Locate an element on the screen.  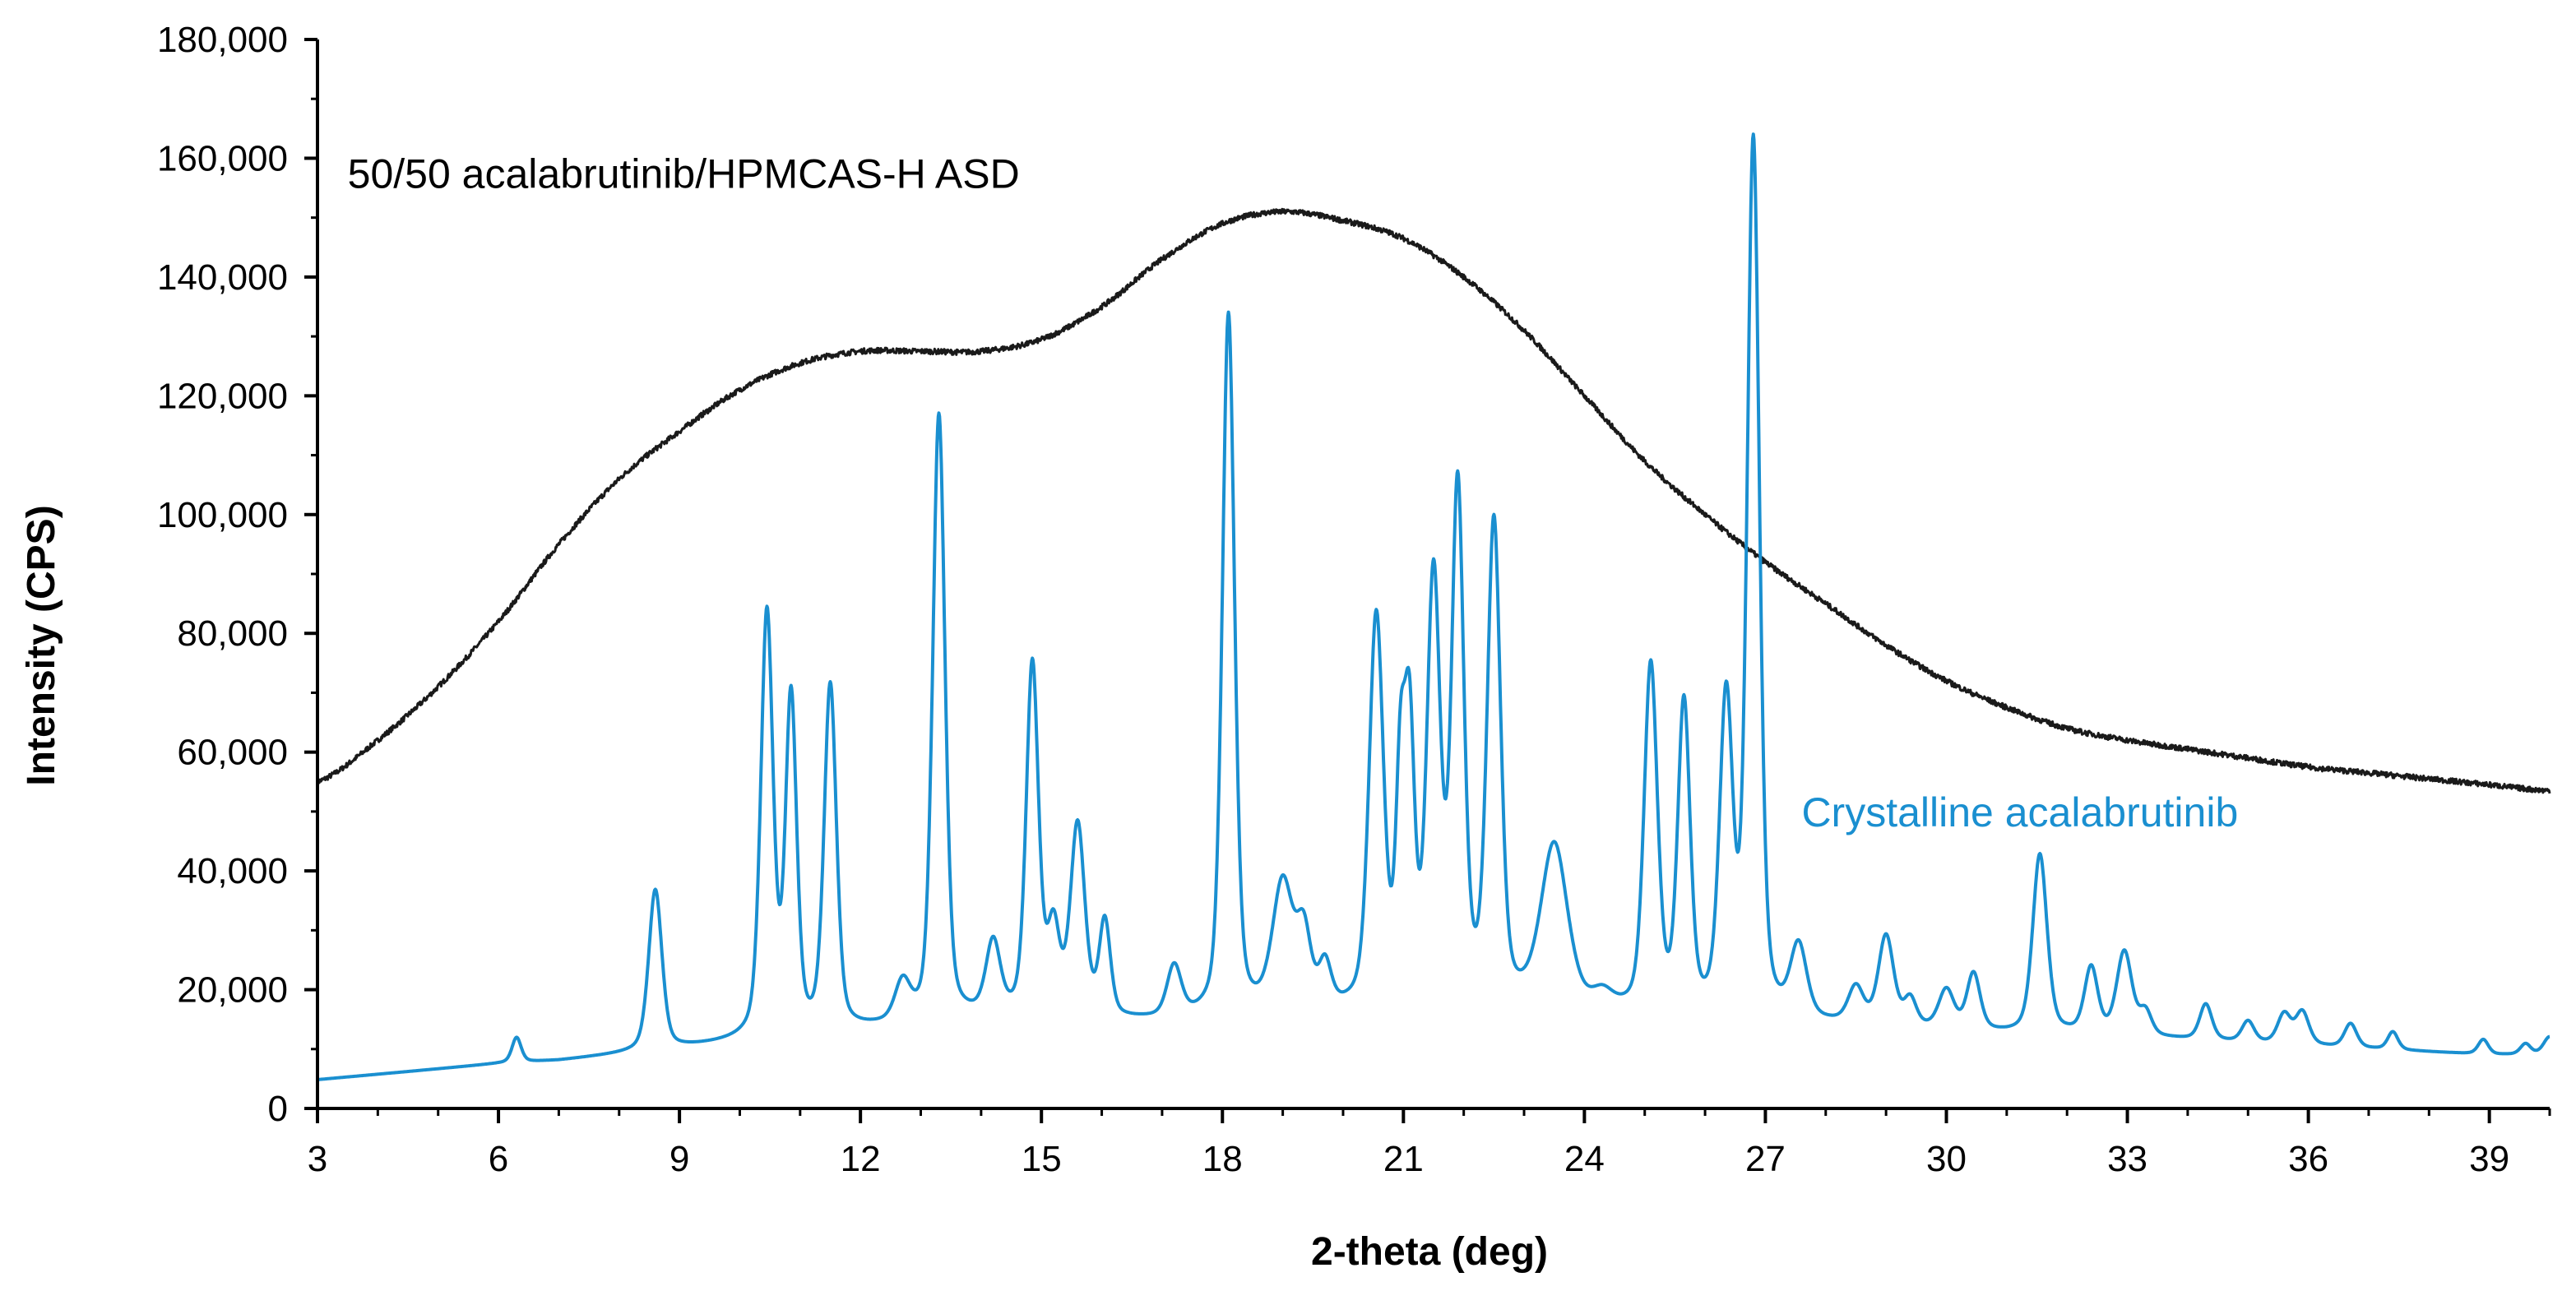
y-tick-label: 100,000 is located at coordinates (223, 515).